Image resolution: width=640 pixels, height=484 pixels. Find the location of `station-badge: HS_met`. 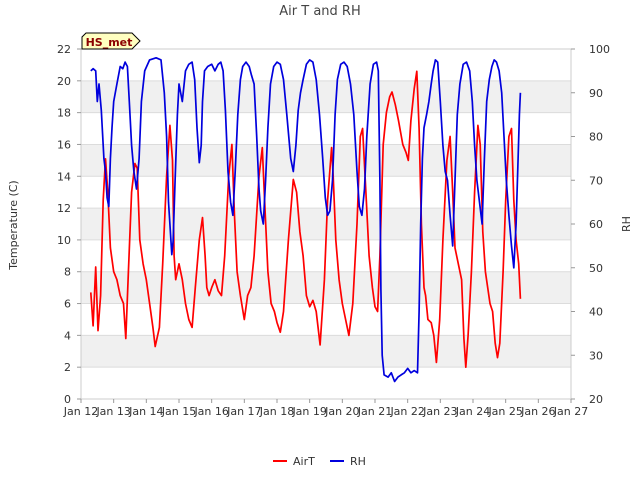

station-badge: HS_met is located at coordinates (111, 41).